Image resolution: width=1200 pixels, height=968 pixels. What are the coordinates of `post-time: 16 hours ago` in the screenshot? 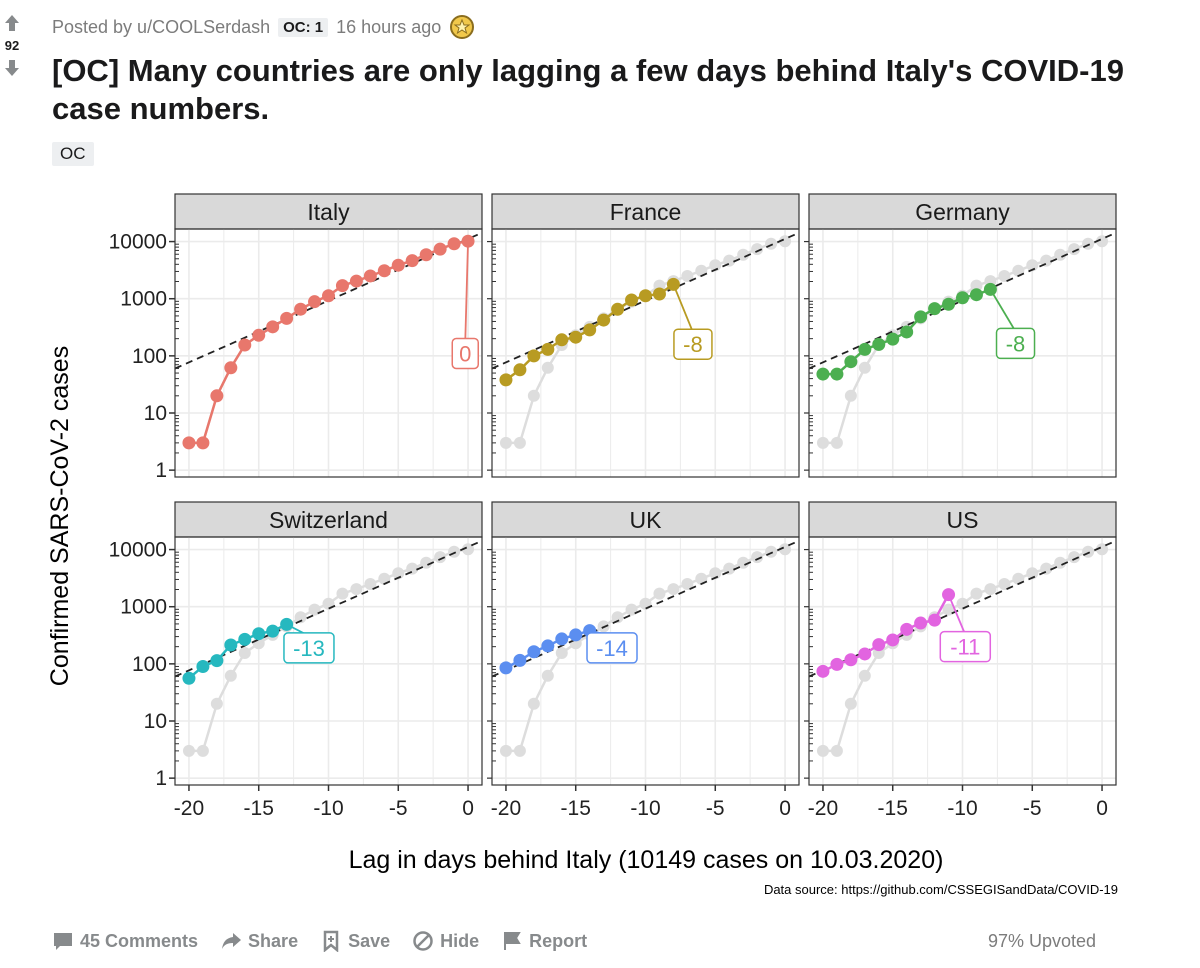 It's located at (389, 26).